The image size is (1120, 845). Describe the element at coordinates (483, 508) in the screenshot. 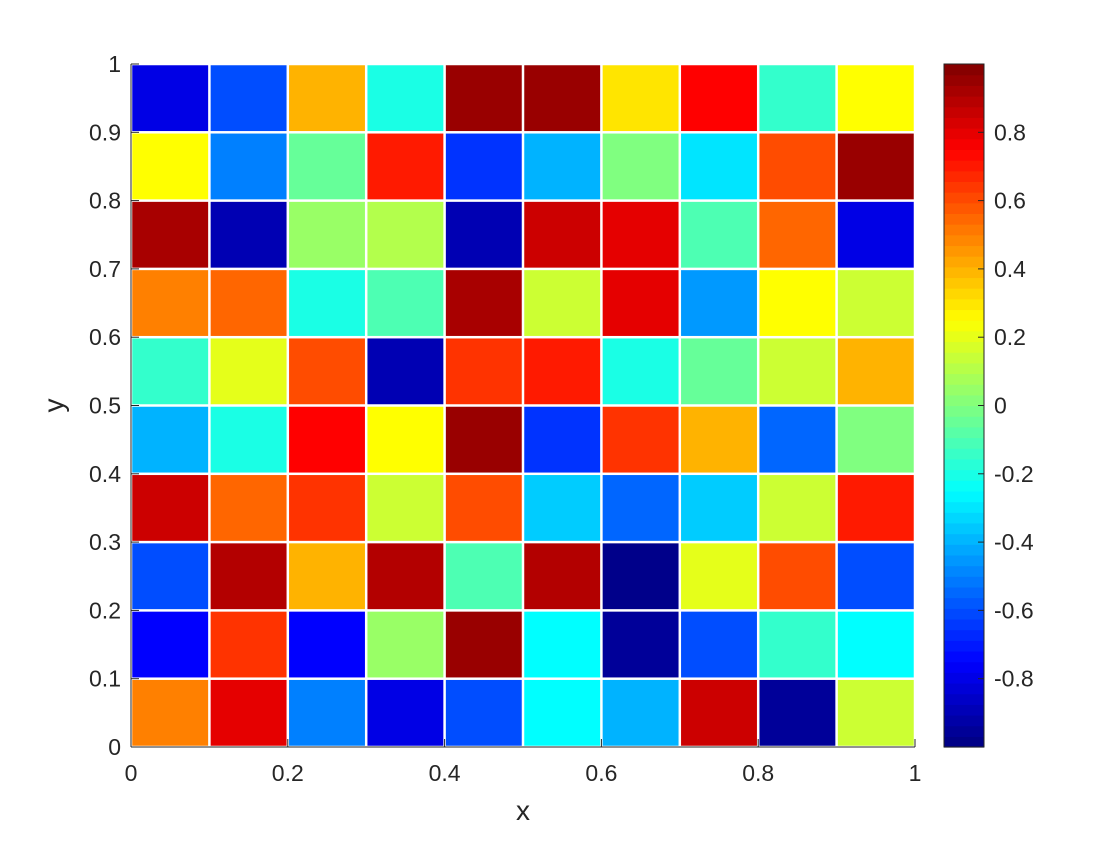

I see `heatmap-cell-r6-c4` at that location.